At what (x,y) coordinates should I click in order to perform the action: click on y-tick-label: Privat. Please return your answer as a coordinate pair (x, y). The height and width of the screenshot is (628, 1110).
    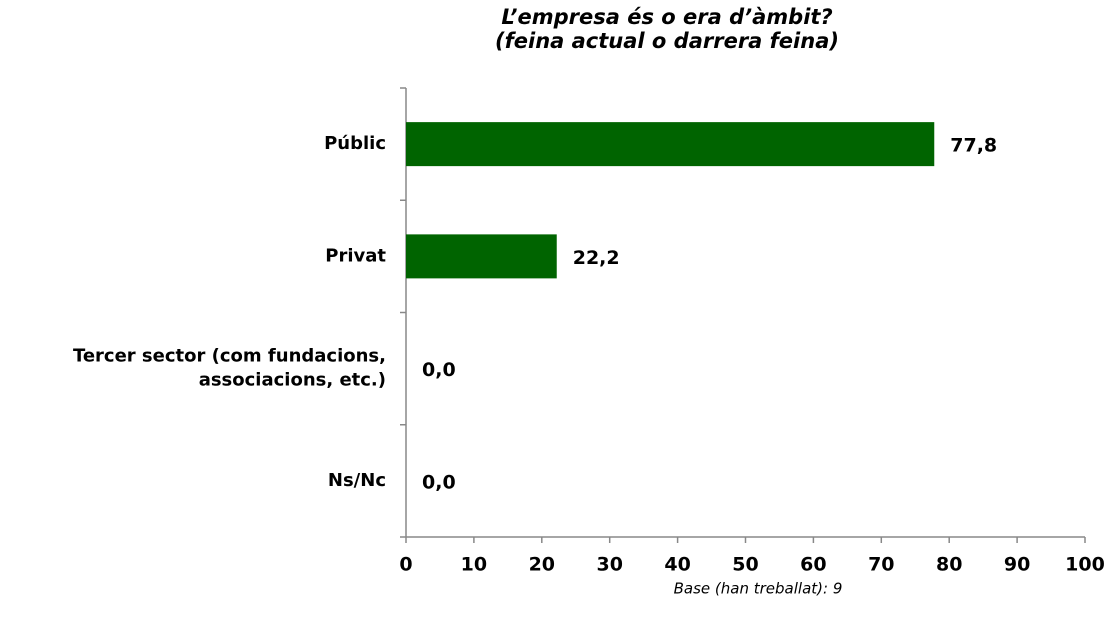
    Looking at the image, I should click on (355, 255).